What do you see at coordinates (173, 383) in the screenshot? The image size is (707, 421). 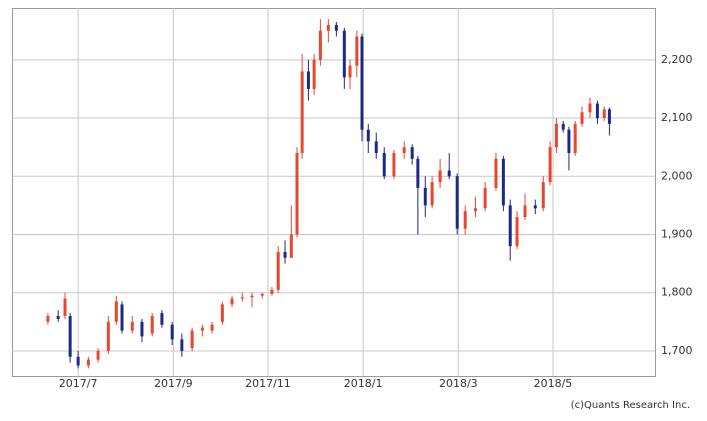 I see `x-tick-label: 2017/9` at bounding box center [173, 383].